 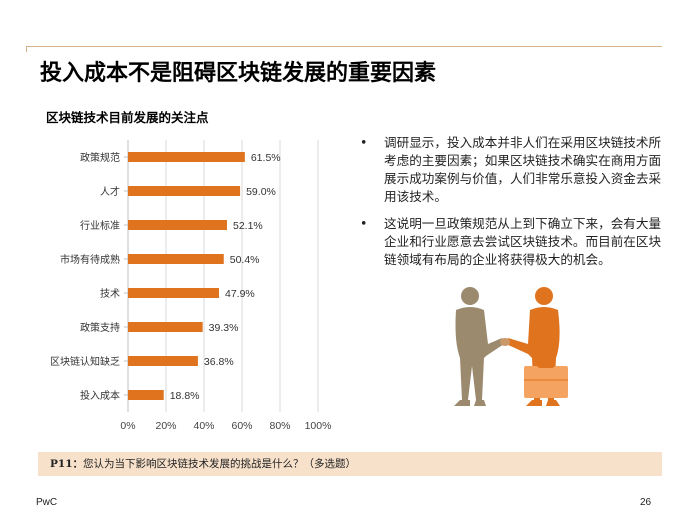 I want to click on footer-brand: PwC, so click(x=47, y=502).